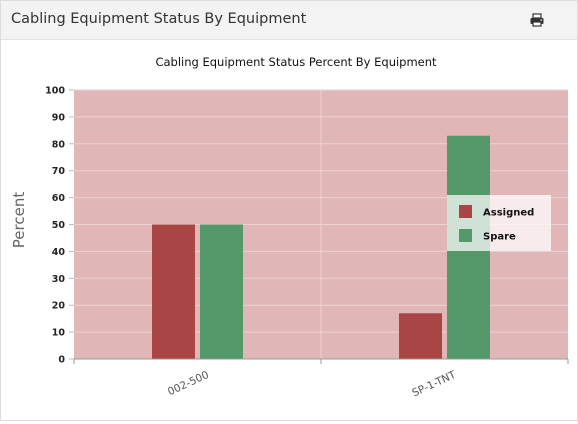  Describe the element at coordinates (59, 225) in the screenshot. I see `y-tick-label: 50` at that location.